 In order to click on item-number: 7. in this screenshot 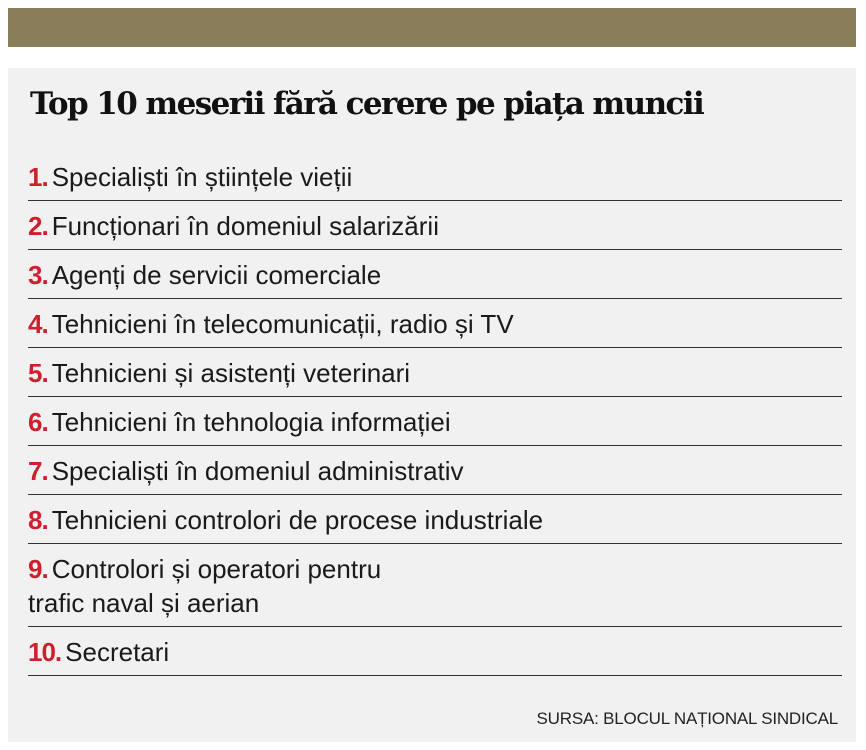, I will do `click(38, 471)`.